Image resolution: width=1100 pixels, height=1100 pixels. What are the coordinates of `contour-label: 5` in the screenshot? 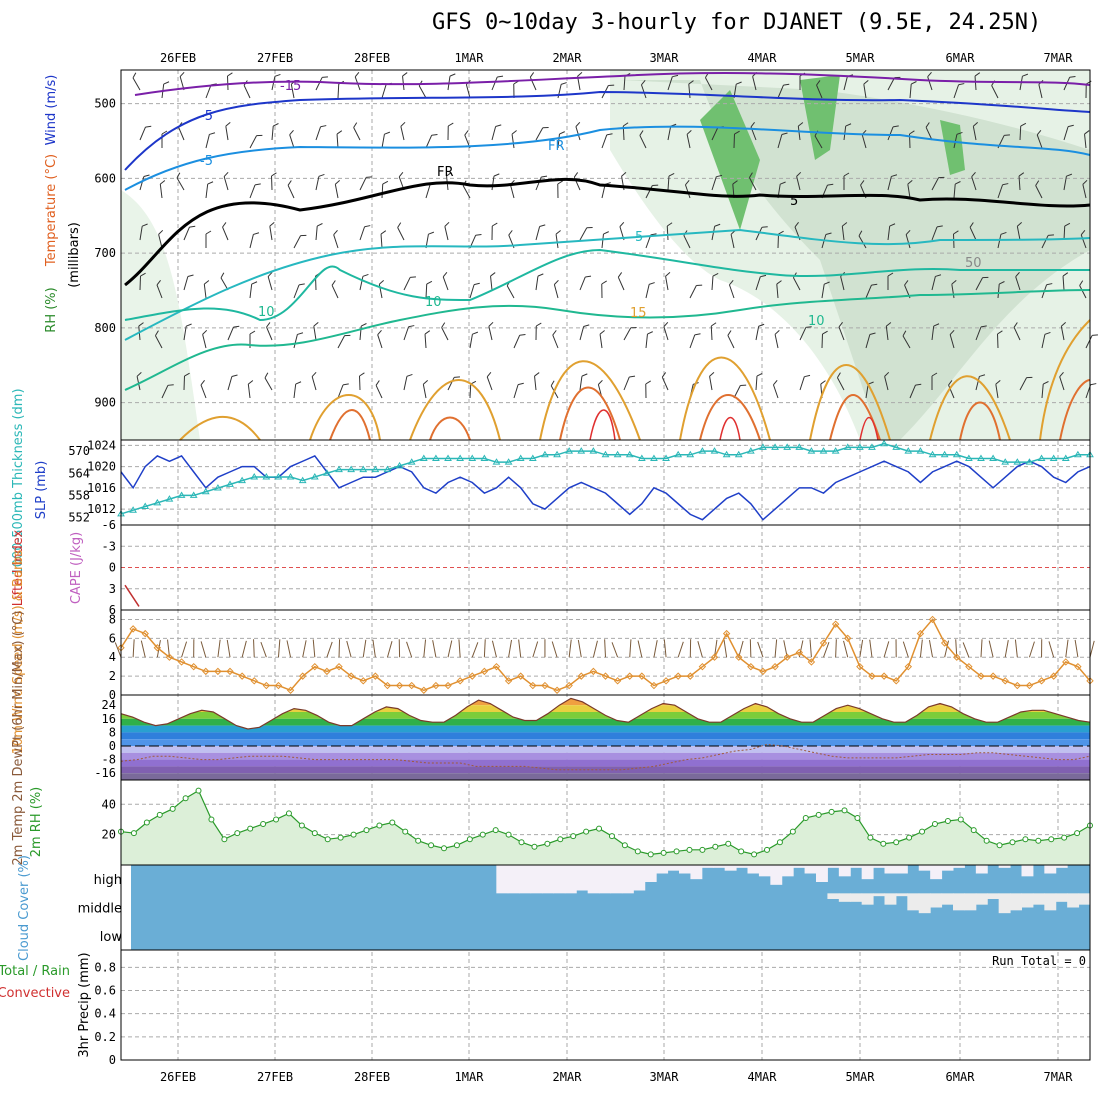 It's located at (794, 201).